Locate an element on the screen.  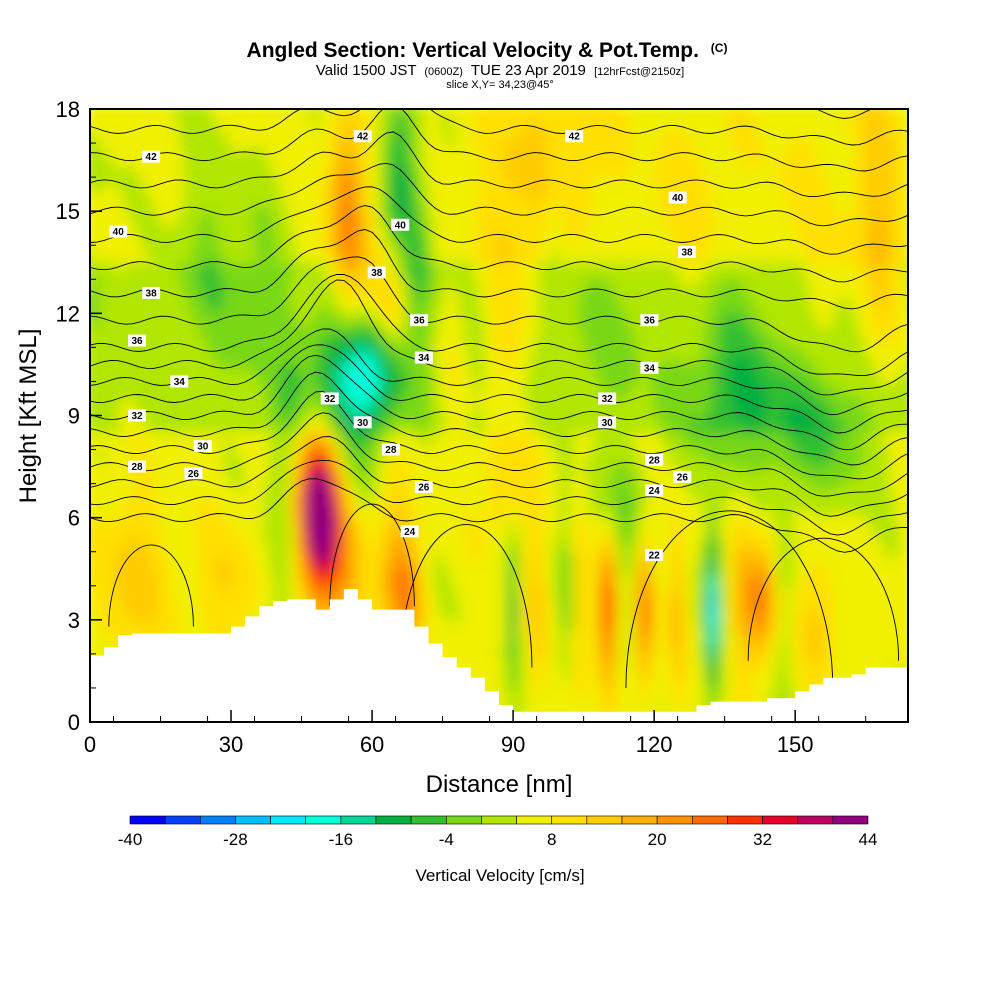
colorbar-tick-label: 44 is located at coordinates (868, 839).